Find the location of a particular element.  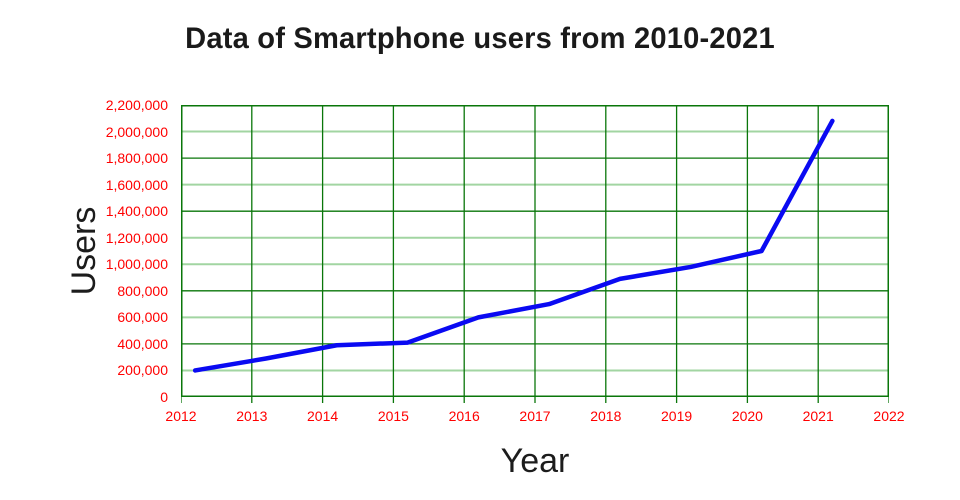

x-tick-label: 2020 is located at coordinates (747, 416).